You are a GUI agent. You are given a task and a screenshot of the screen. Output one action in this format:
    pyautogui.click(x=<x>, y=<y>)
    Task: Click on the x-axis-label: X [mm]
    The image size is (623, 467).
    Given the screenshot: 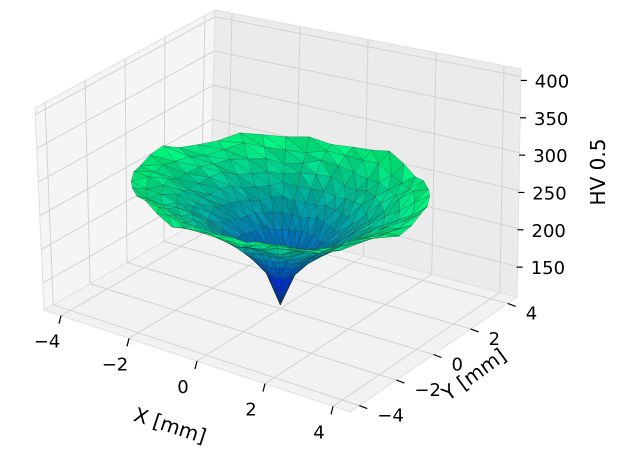 What is the action you would take?
    pyautogui.click(x=170, y=425)
    